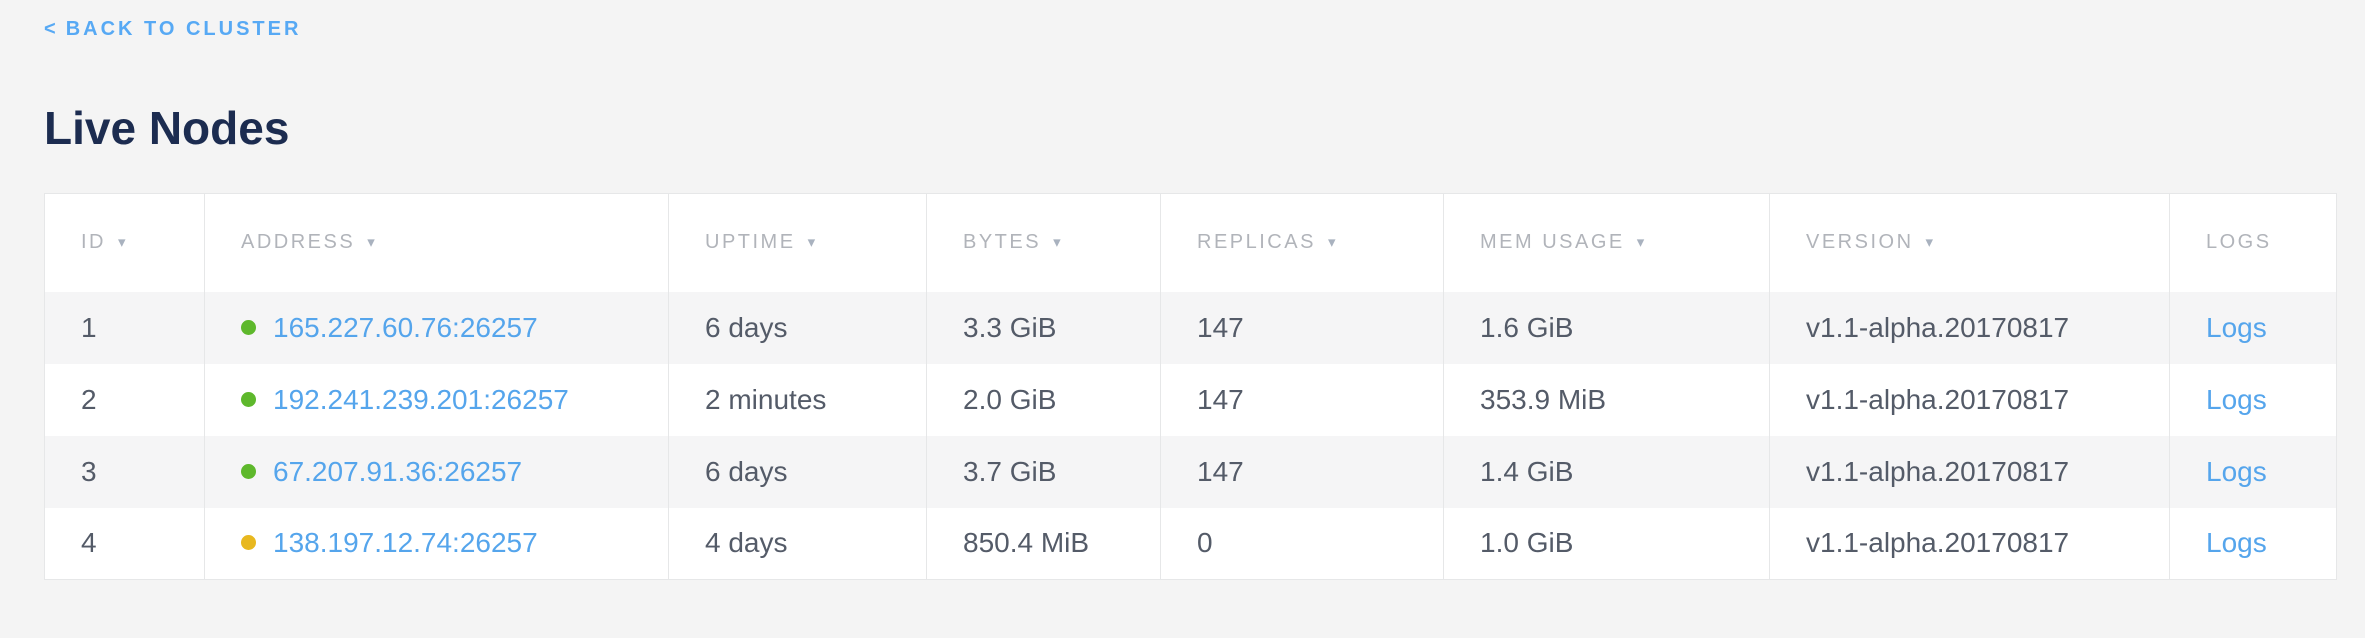 The height and width of the screenshot is (638, 2365). What do you see at coordinates (405, 327) in the screenshot?
I see `node-address-link: 165.227.60.76:26257` at bounding box center [405, 327].